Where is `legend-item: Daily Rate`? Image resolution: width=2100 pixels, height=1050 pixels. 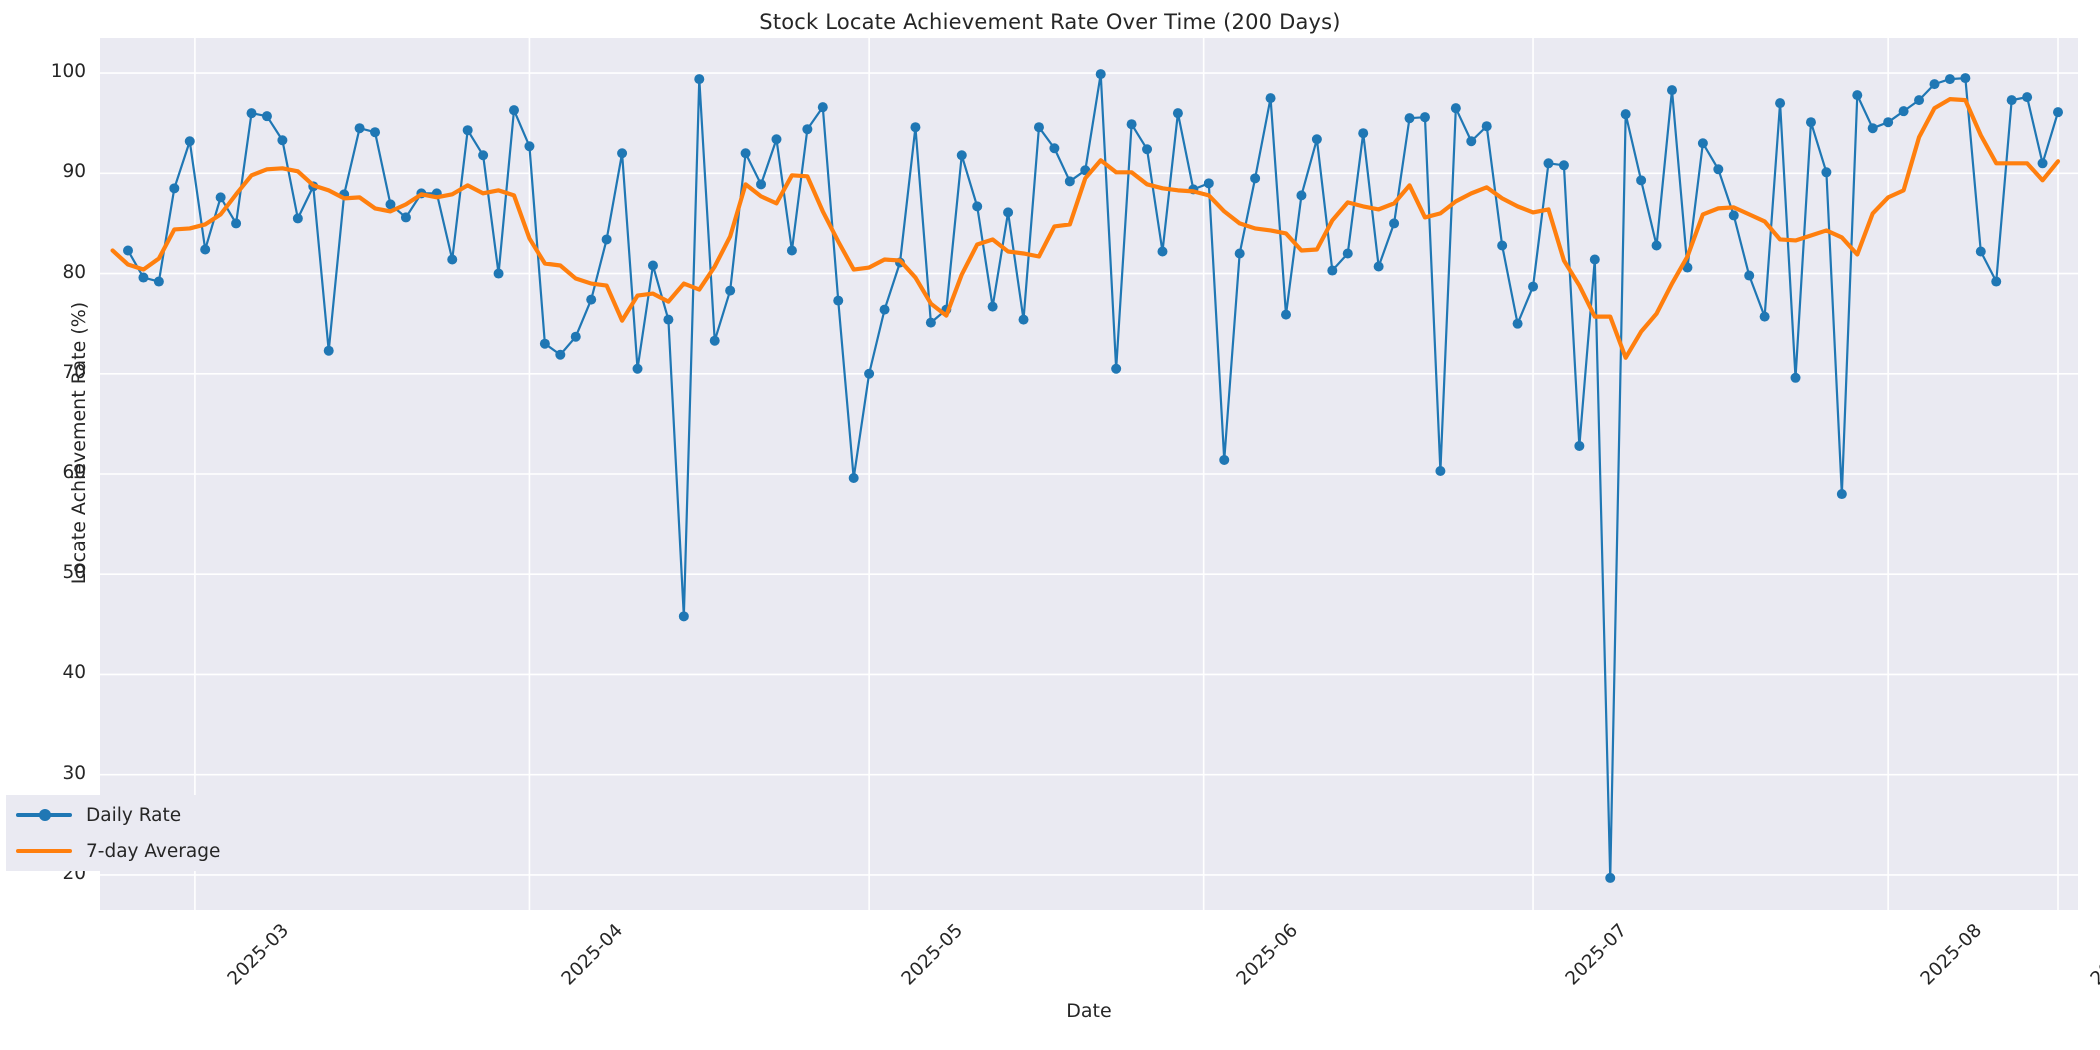
legend-item: Daily Rate is located at coordinates (118, 815).